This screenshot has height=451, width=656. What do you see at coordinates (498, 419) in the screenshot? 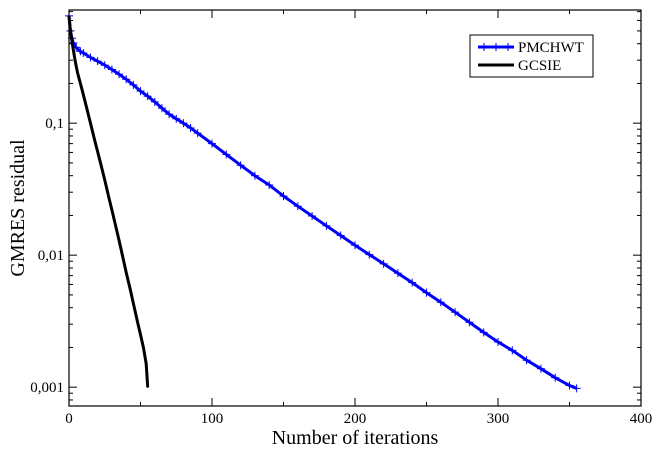
I see `x-tick-label: 300` at bounding box center [498, 419].